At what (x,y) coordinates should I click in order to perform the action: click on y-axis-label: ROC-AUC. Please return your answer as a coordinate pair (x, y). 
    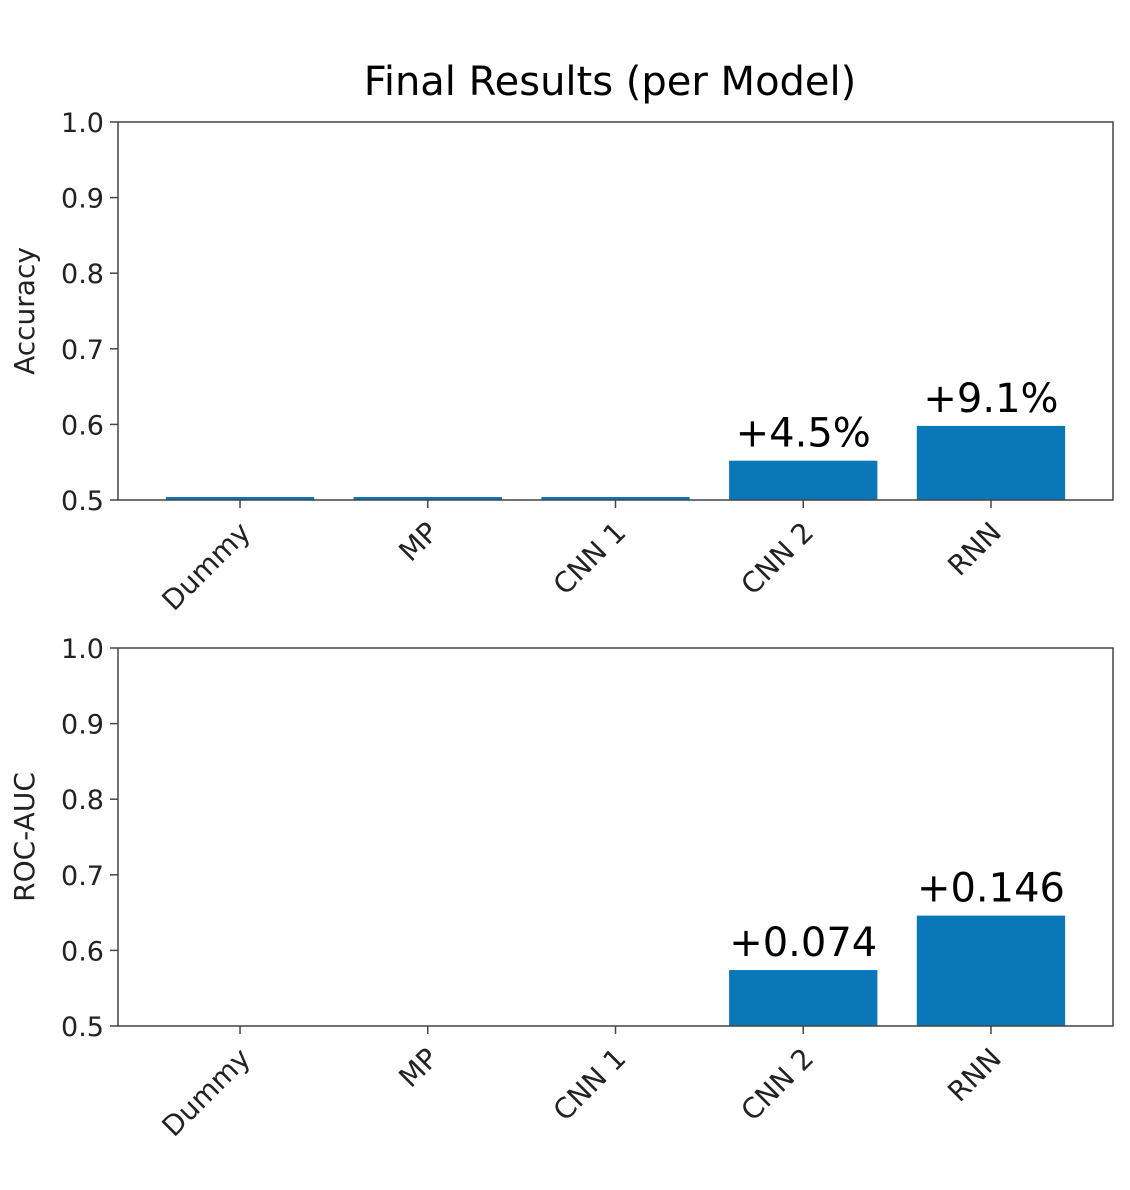
    Looking at the image, I should click on (24, 837).